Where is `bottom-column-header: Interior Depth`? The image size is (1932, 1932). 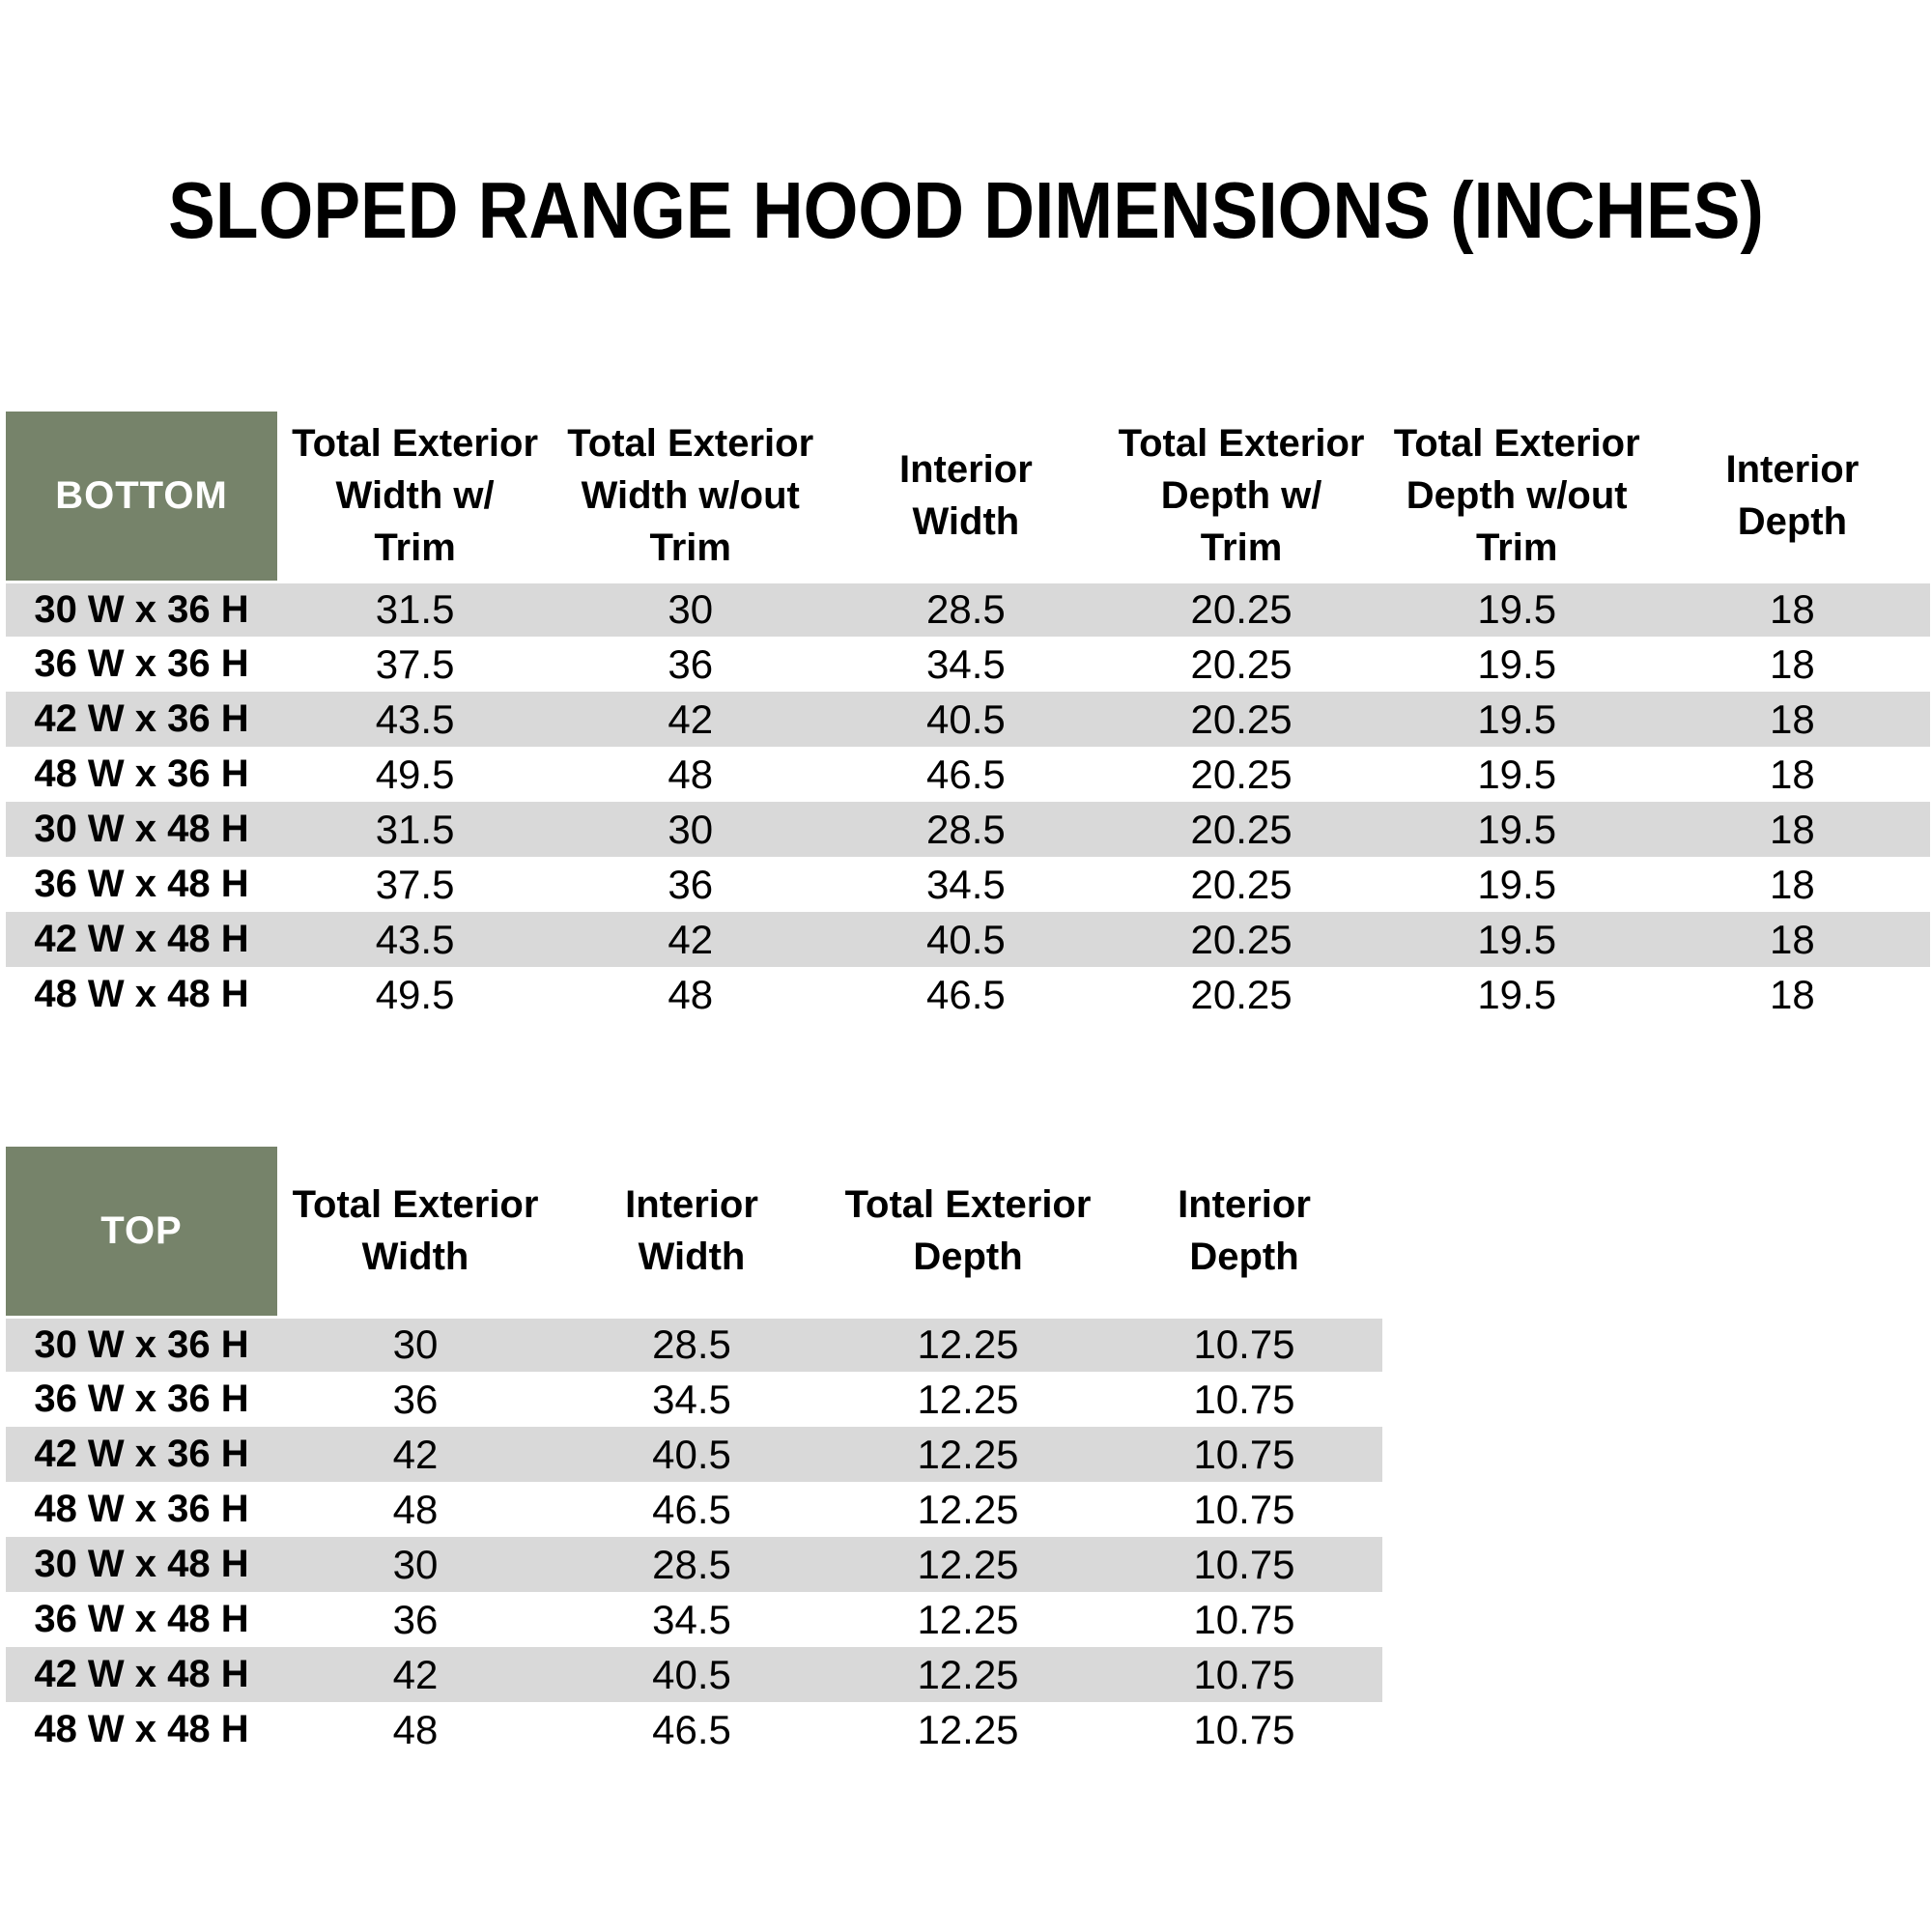 bottom-column-header: Interior Depth is located at coordinates (1792, 497).